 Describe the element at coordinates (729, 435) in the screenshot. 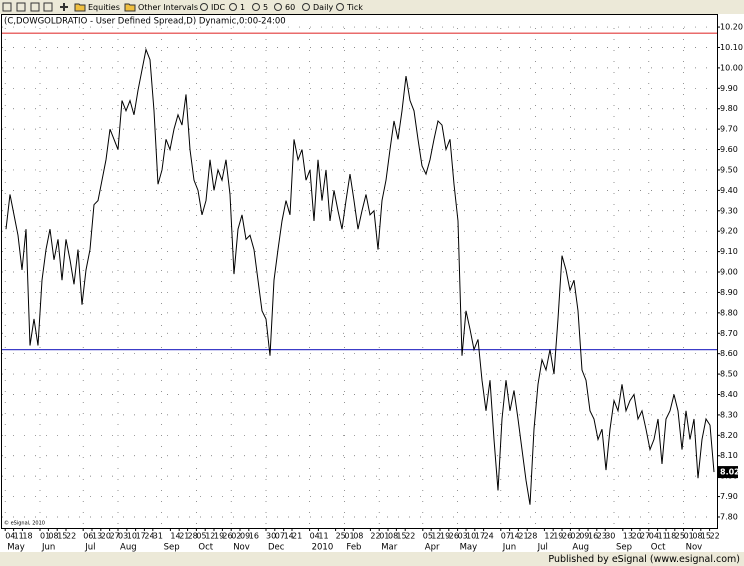

I see `y-tick-label: 8.20` at that location.